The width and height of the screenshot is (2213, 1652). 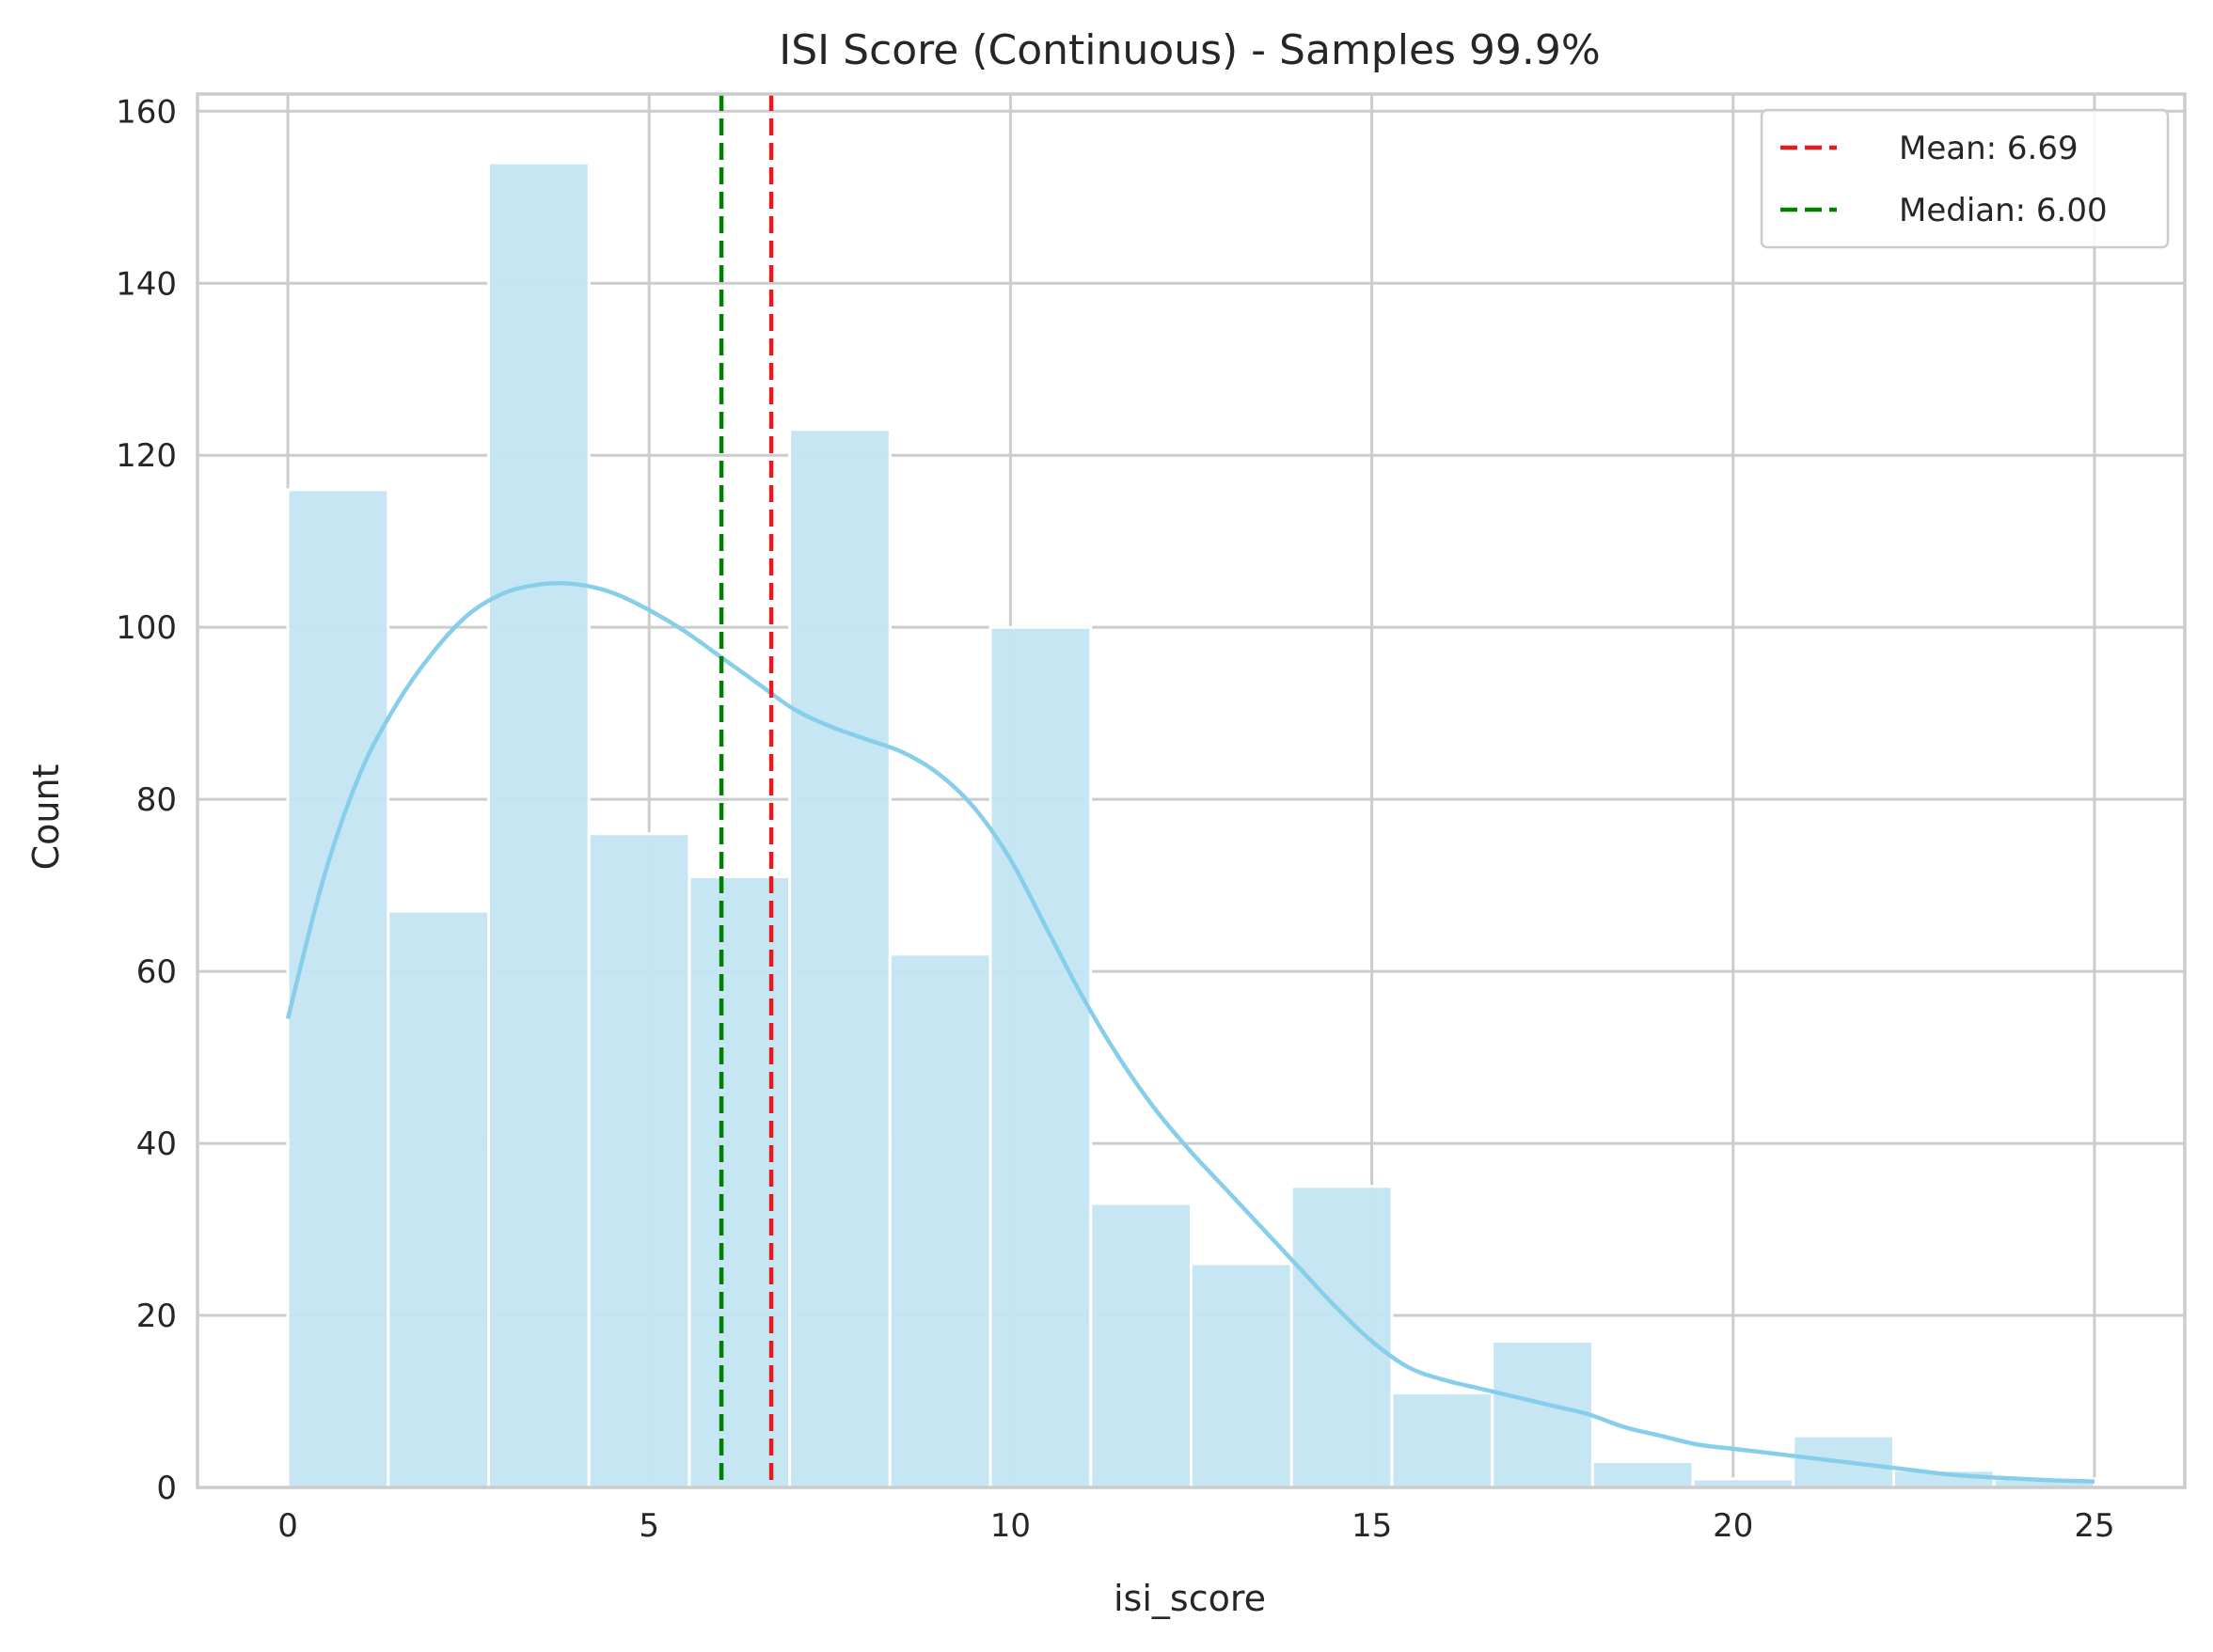 What do you see at coordinates (146, 284) in the screenshot?
I see `y-tick-label: 140` at bounding box center [146, 284].